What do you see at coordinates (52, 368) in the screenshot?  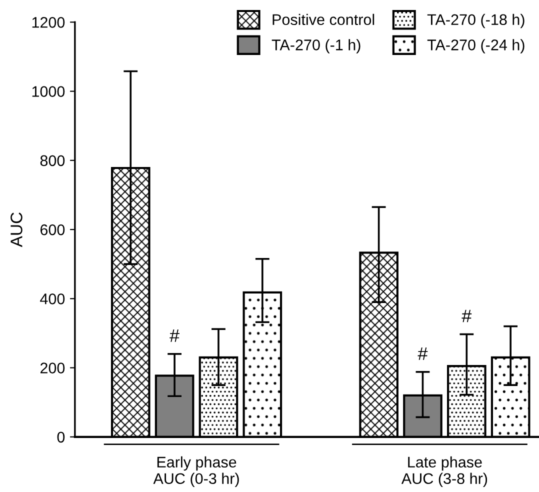 I see `y-tick-label: 200` at bounding box center [52, 368].